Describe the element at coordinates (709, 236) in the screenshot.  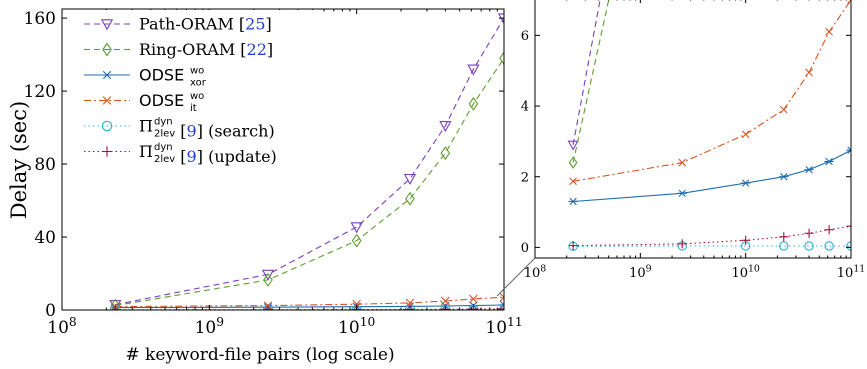
I see `series-pi_update` at that location.